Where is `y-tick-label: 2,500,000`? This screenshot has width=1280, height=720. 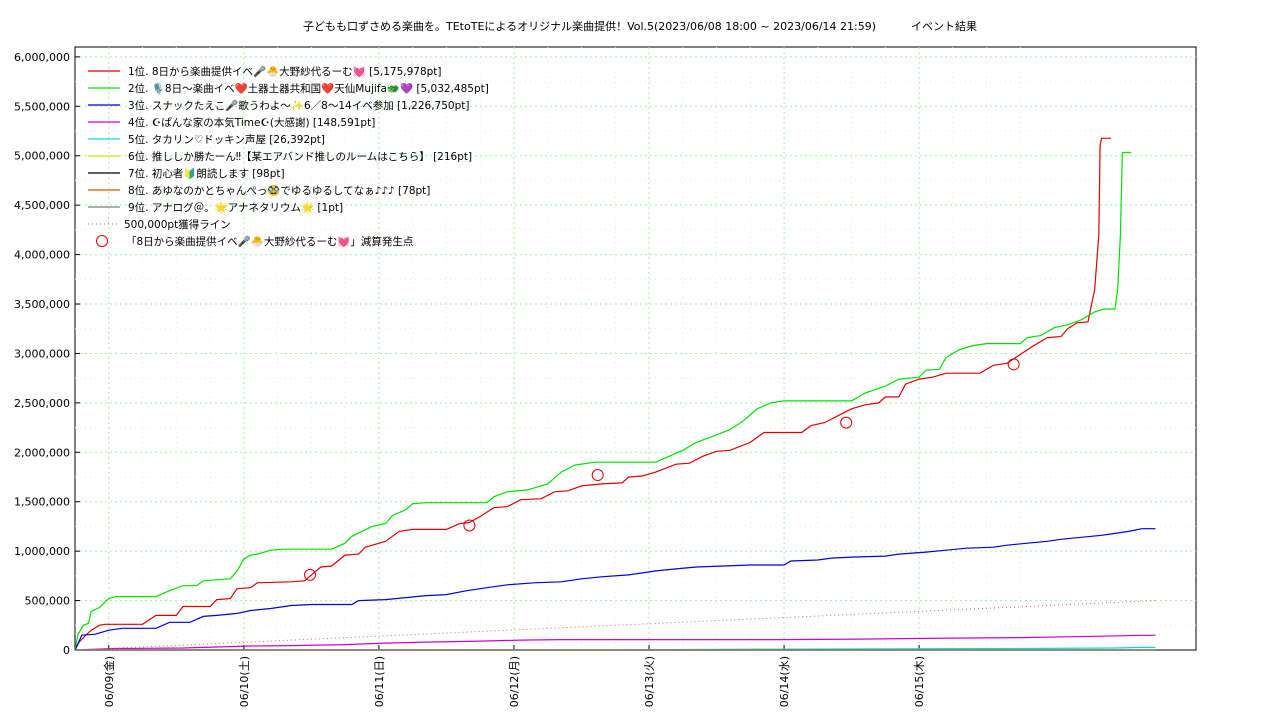
y-tick-label: 2,500,000 is located at coordinates (42, 403).